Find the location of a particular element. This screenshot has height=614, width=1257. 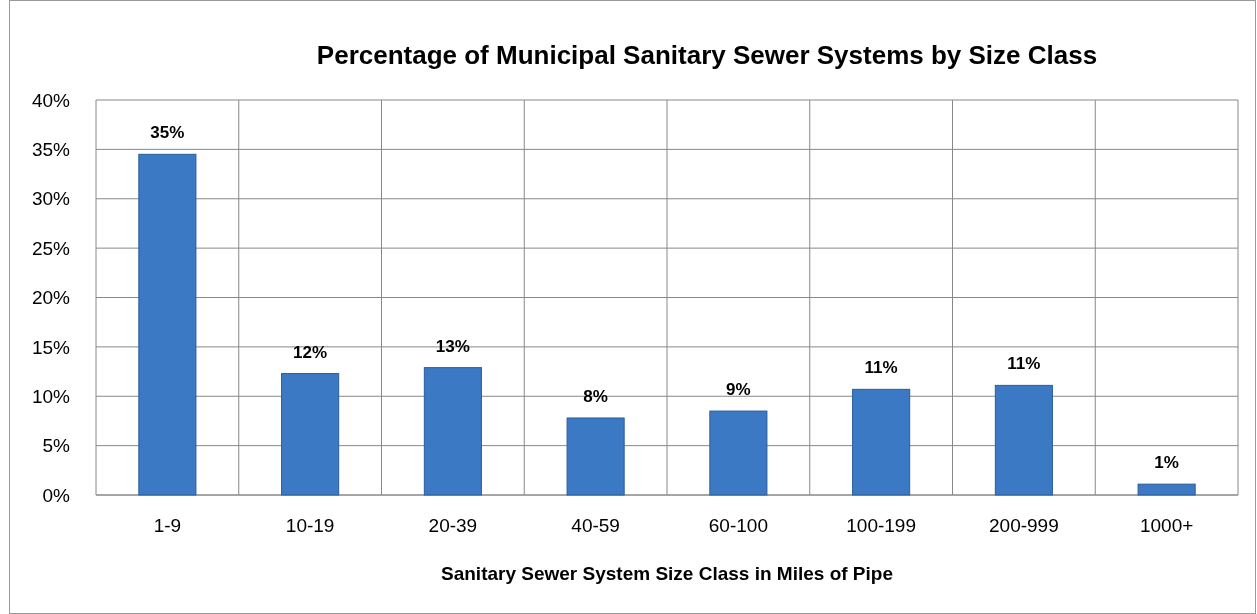

x-tick-label: 40-59 is located at coordinates (595, 525).